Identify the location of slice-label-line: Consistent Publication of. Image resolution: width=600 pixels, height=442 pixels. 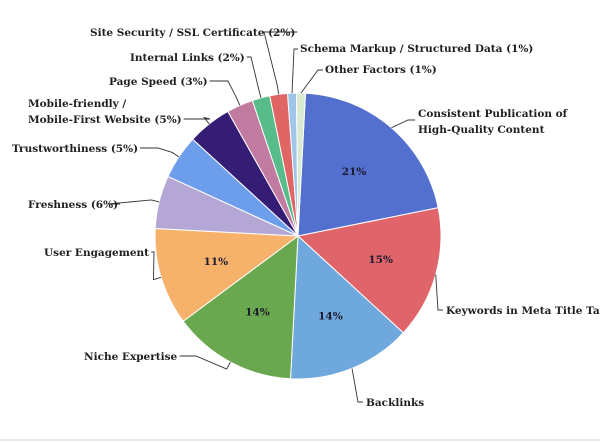
(493, 114).